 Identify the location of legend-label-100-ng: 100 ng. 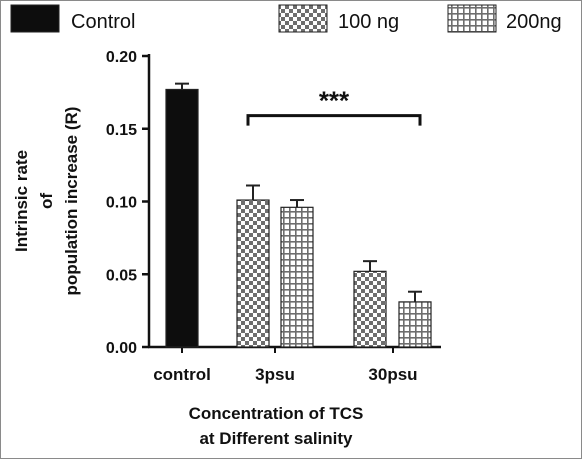
(368, 22).